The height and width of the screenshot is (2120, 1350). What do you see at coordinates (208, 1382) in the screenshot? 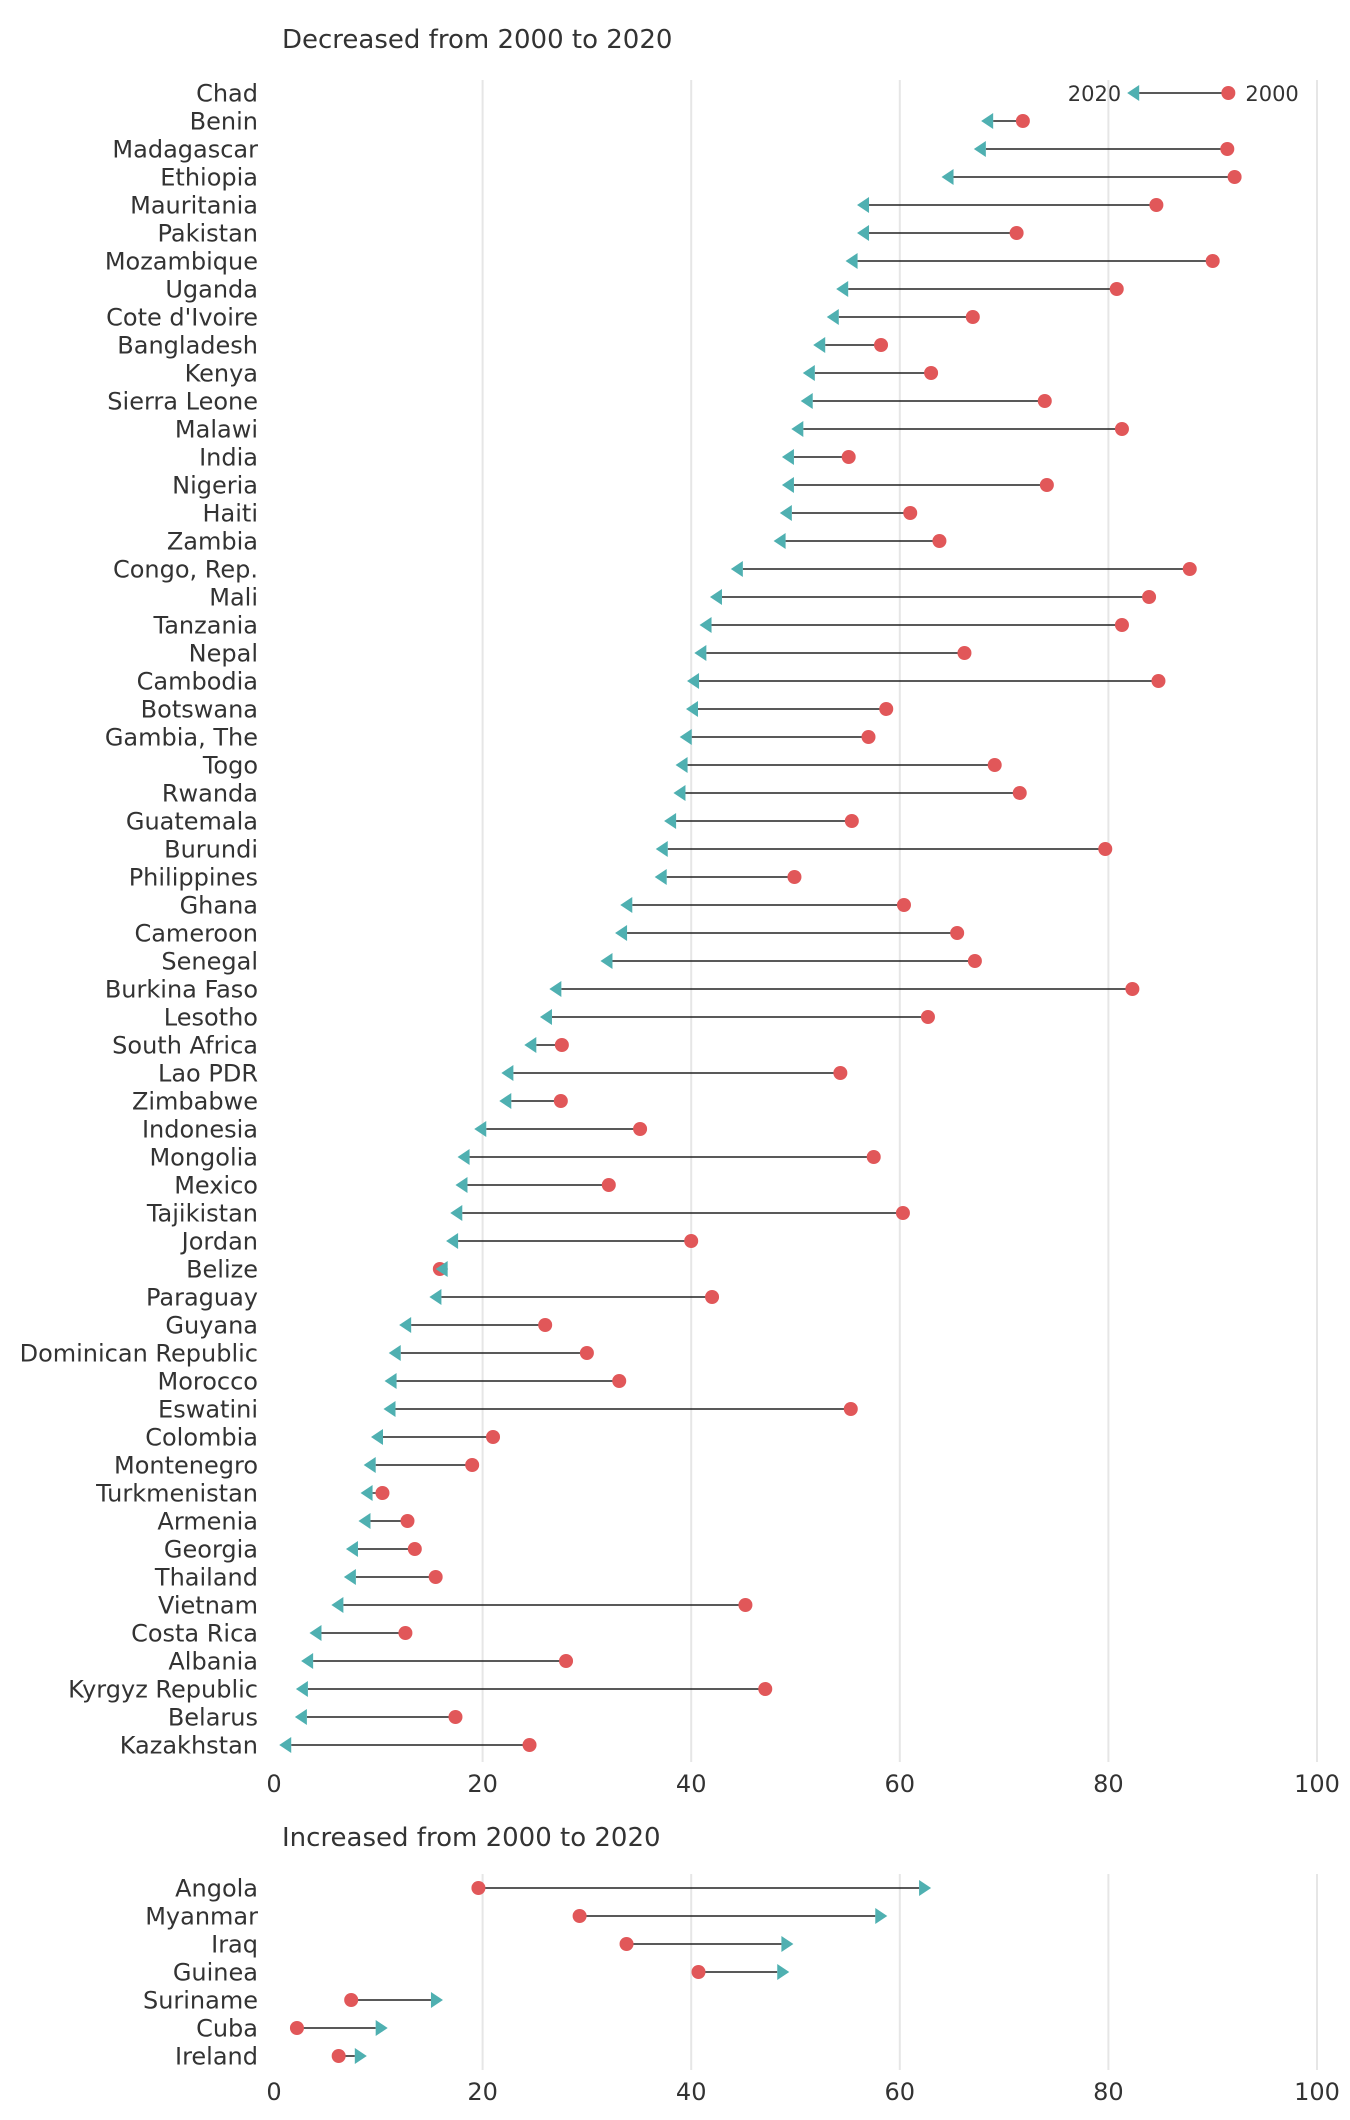
I see `category-label: Morocco` at bounding box center [208, 1382].